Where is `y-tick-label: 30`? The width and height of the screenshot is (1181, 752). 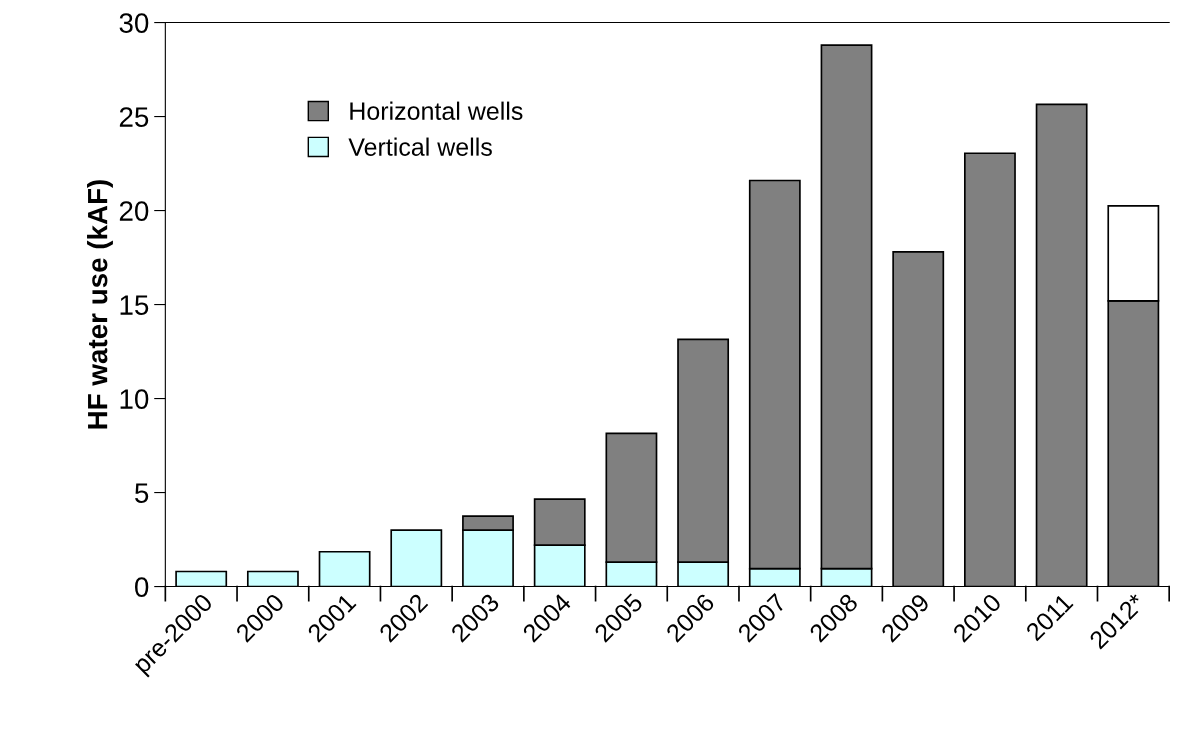
y-tick-label: 30 is located at coordinates (134, 23).